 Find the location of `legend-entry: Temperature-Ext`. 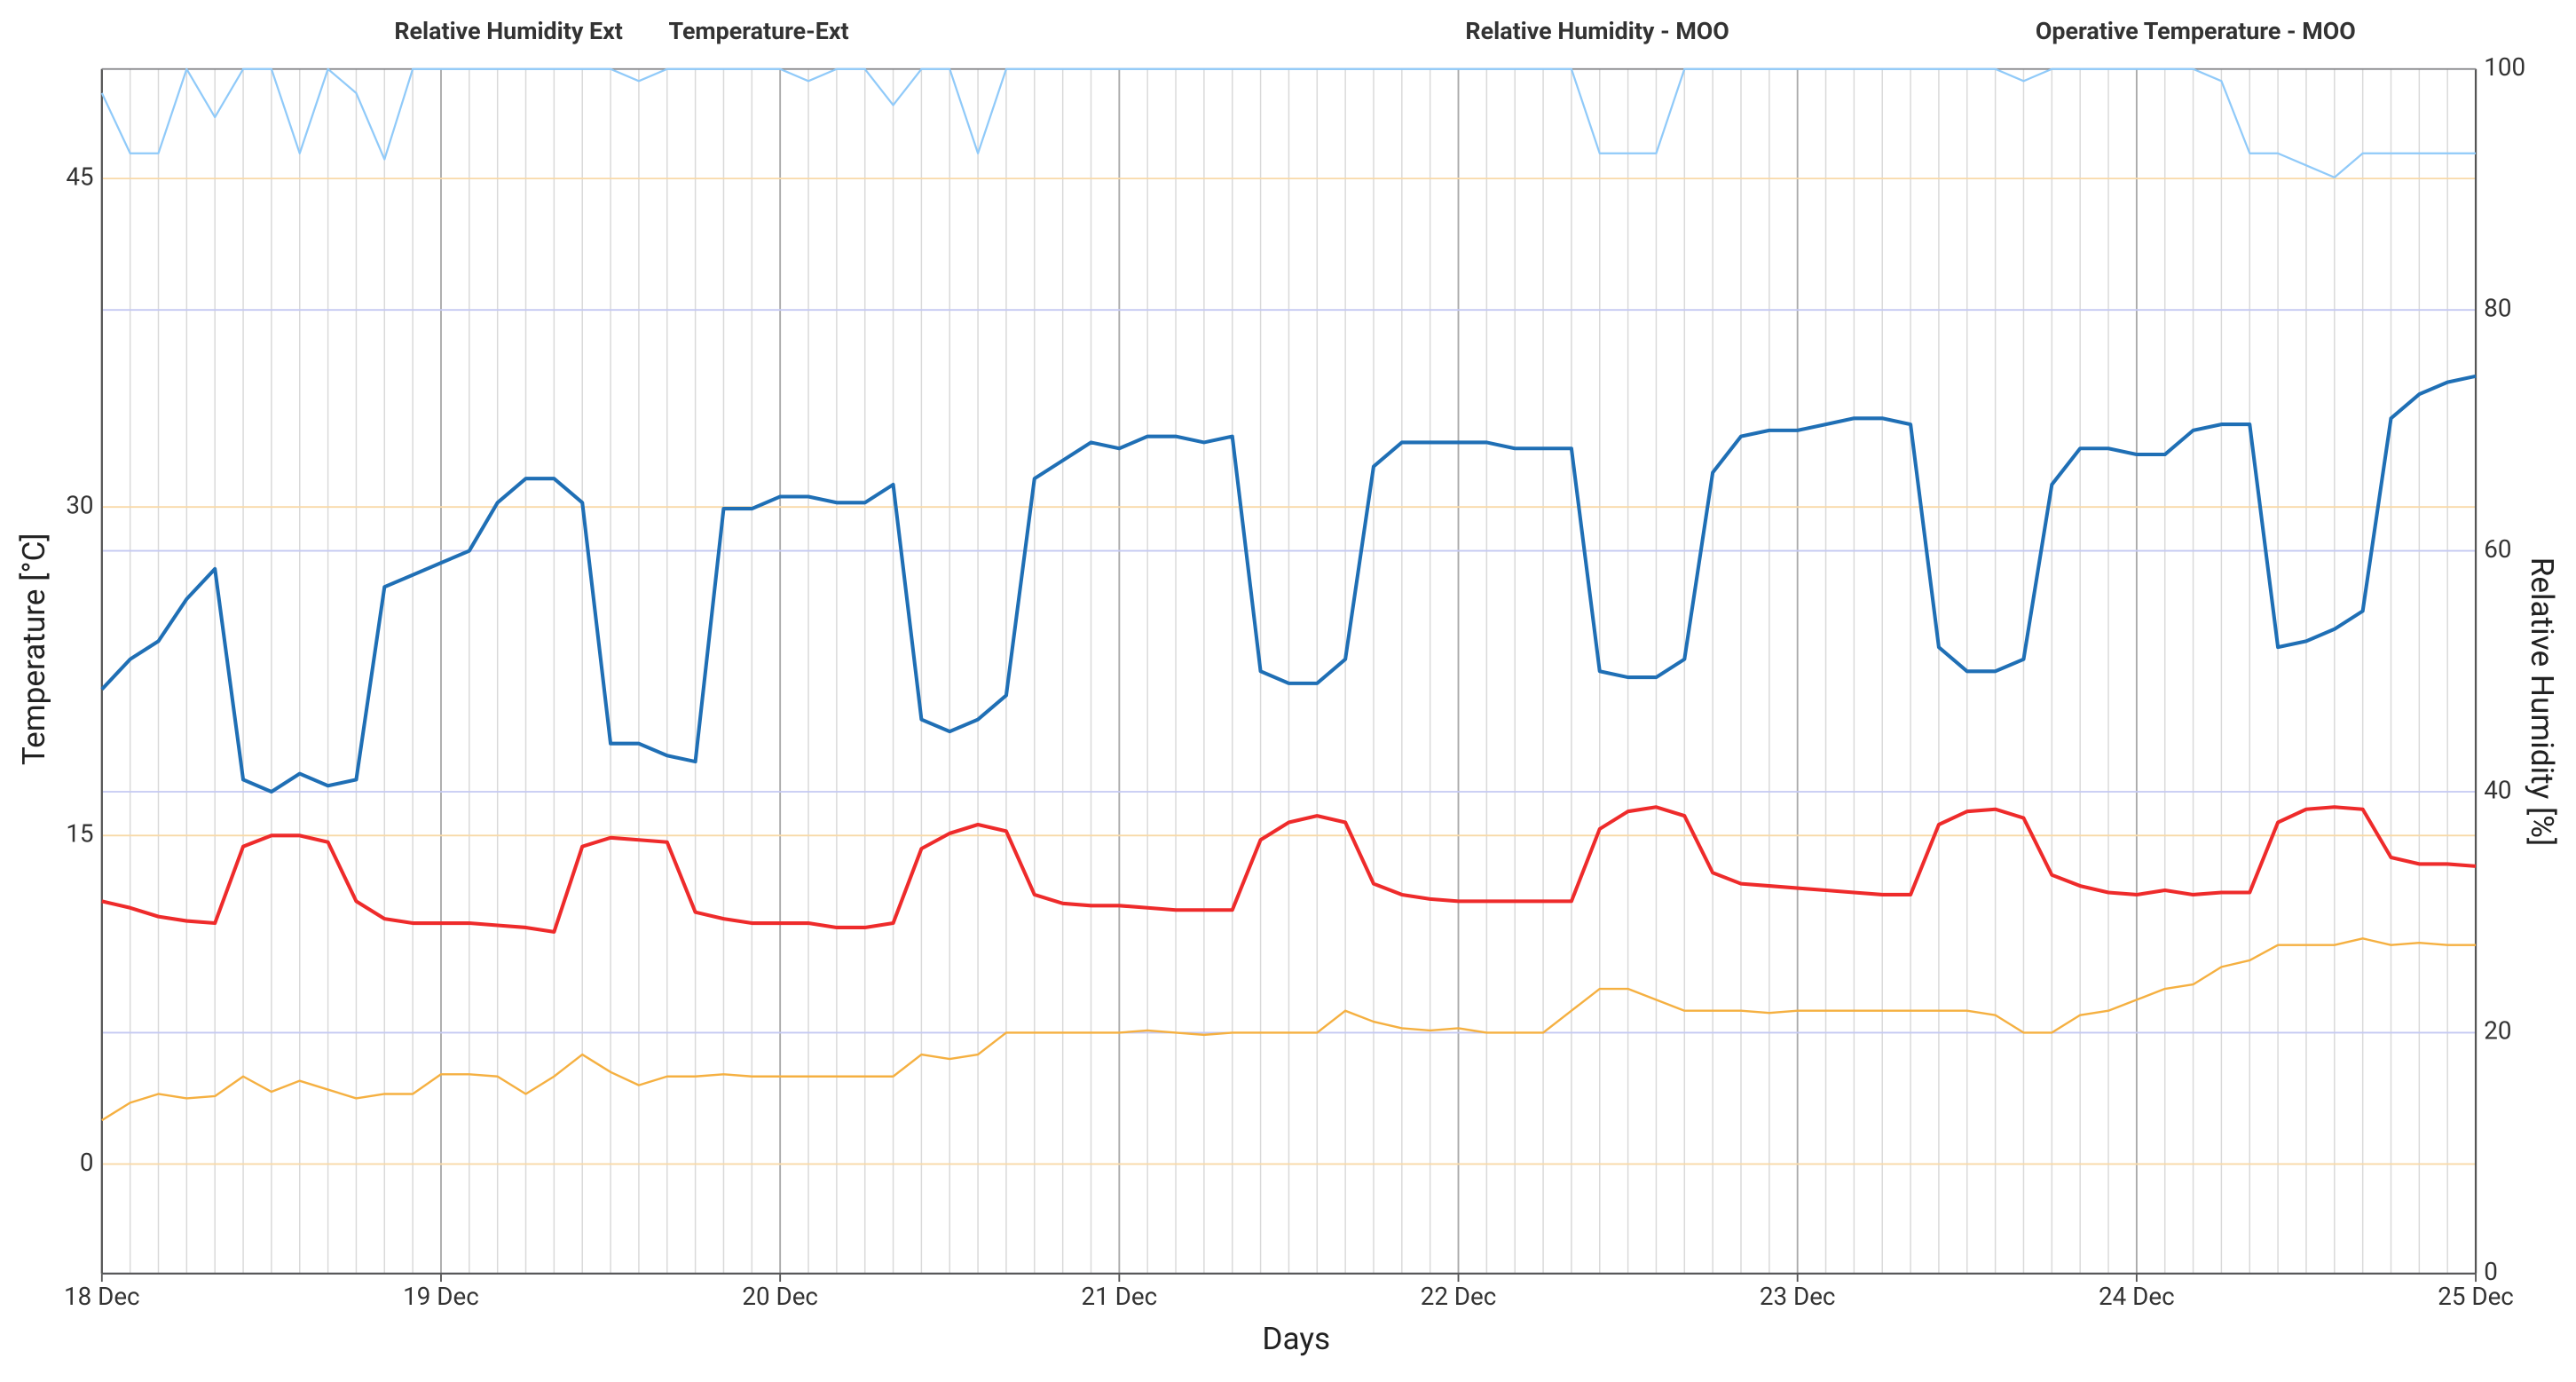

legend-entry: Temperature-Ext is located at coordinates (759, 31).